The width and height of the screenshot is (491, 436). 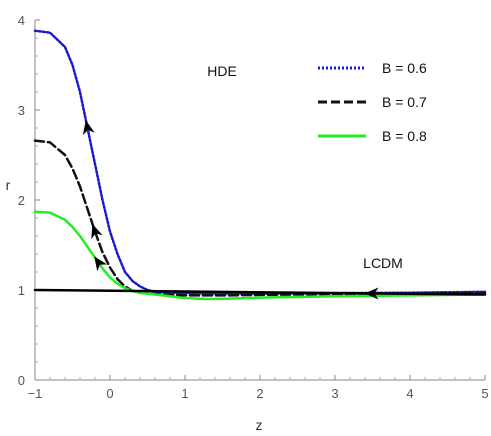 I want to click on y-axis-label: r, so click(x=8, y=185).